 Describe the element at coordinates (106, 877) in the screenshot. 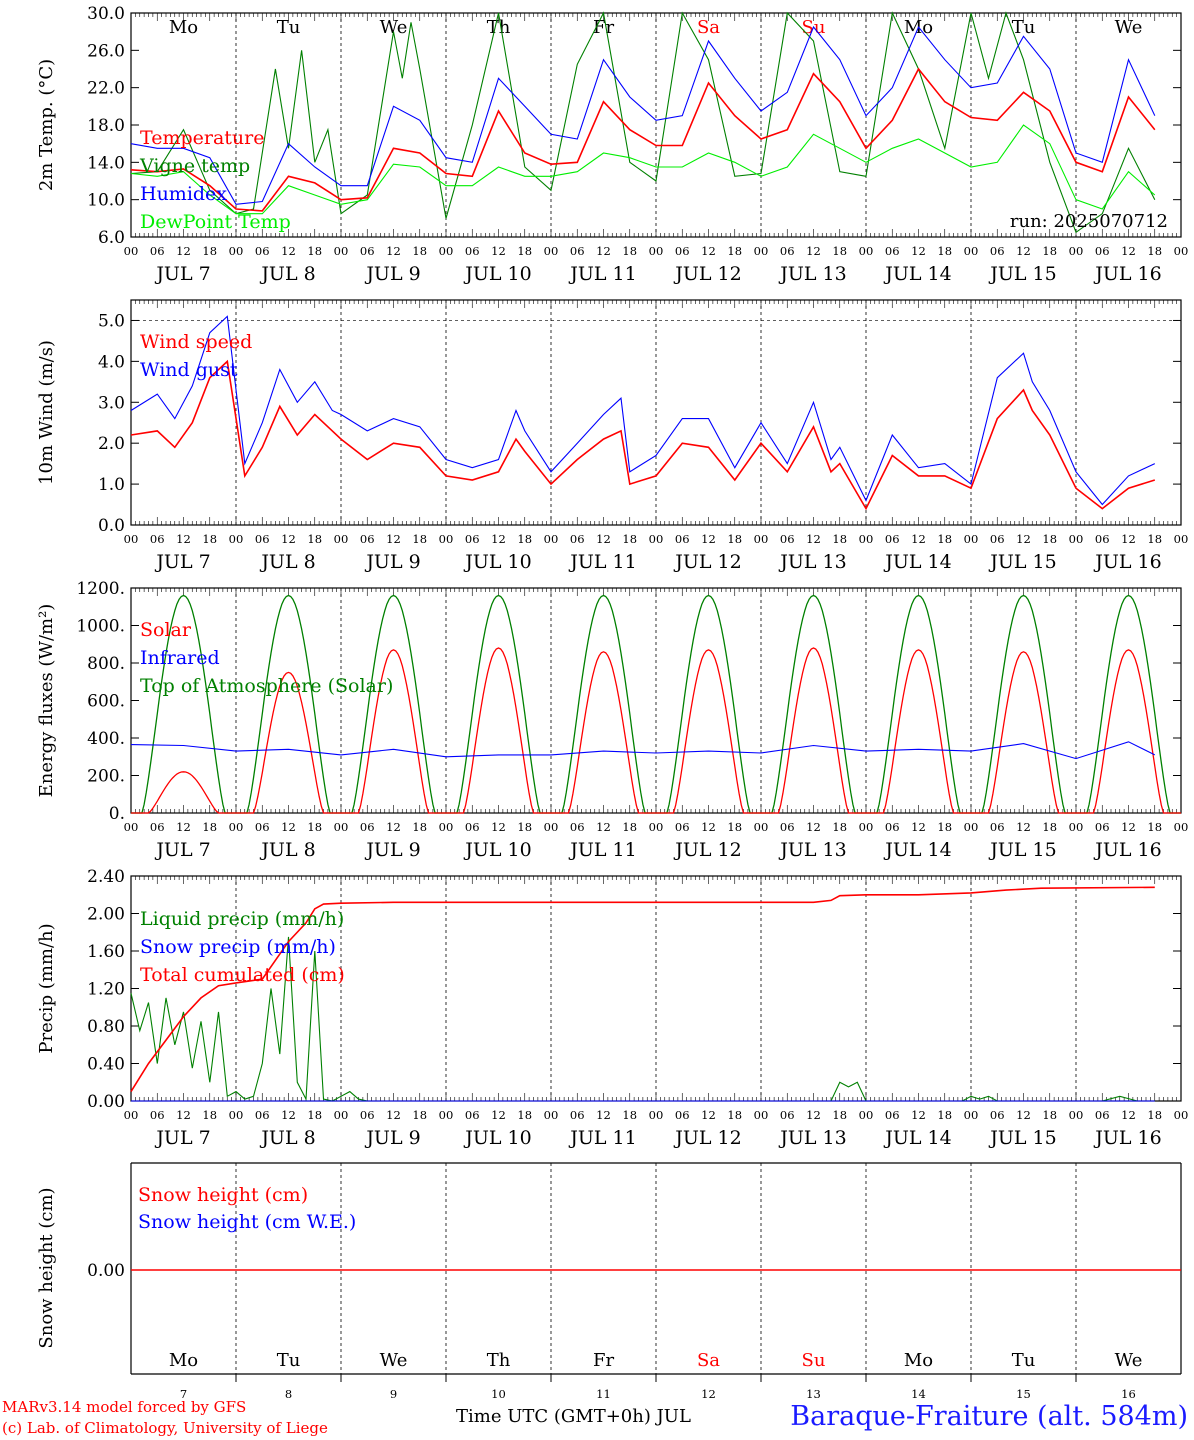

I see `y-tick-label: 2.40` at that location.